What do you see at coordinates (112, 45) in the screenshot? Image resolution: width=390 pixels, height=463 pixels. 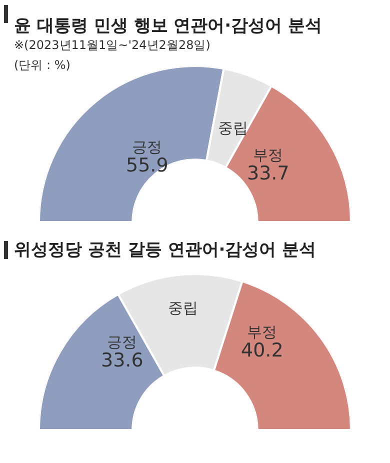 I see `chart-subtitle: ※(2023년11월1일~'24년2월28일)` at bounding box center [112, 45].